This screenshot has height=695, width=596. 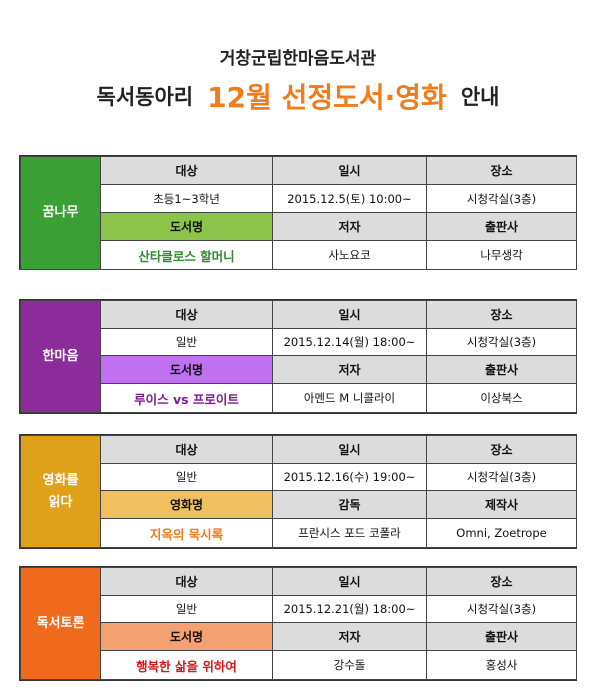 I want to click on datetime-value: 2015.12.5(토) 10:00~, so click(x=349, y=198).